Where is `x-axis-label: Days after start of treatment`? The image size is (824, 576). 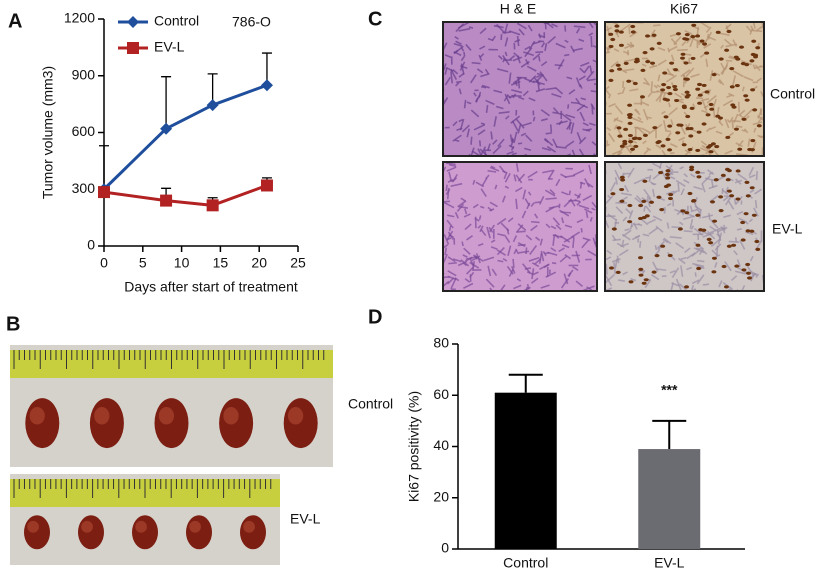
x-axis-label: Days after start of treatment is located at coordinates (211, 287).